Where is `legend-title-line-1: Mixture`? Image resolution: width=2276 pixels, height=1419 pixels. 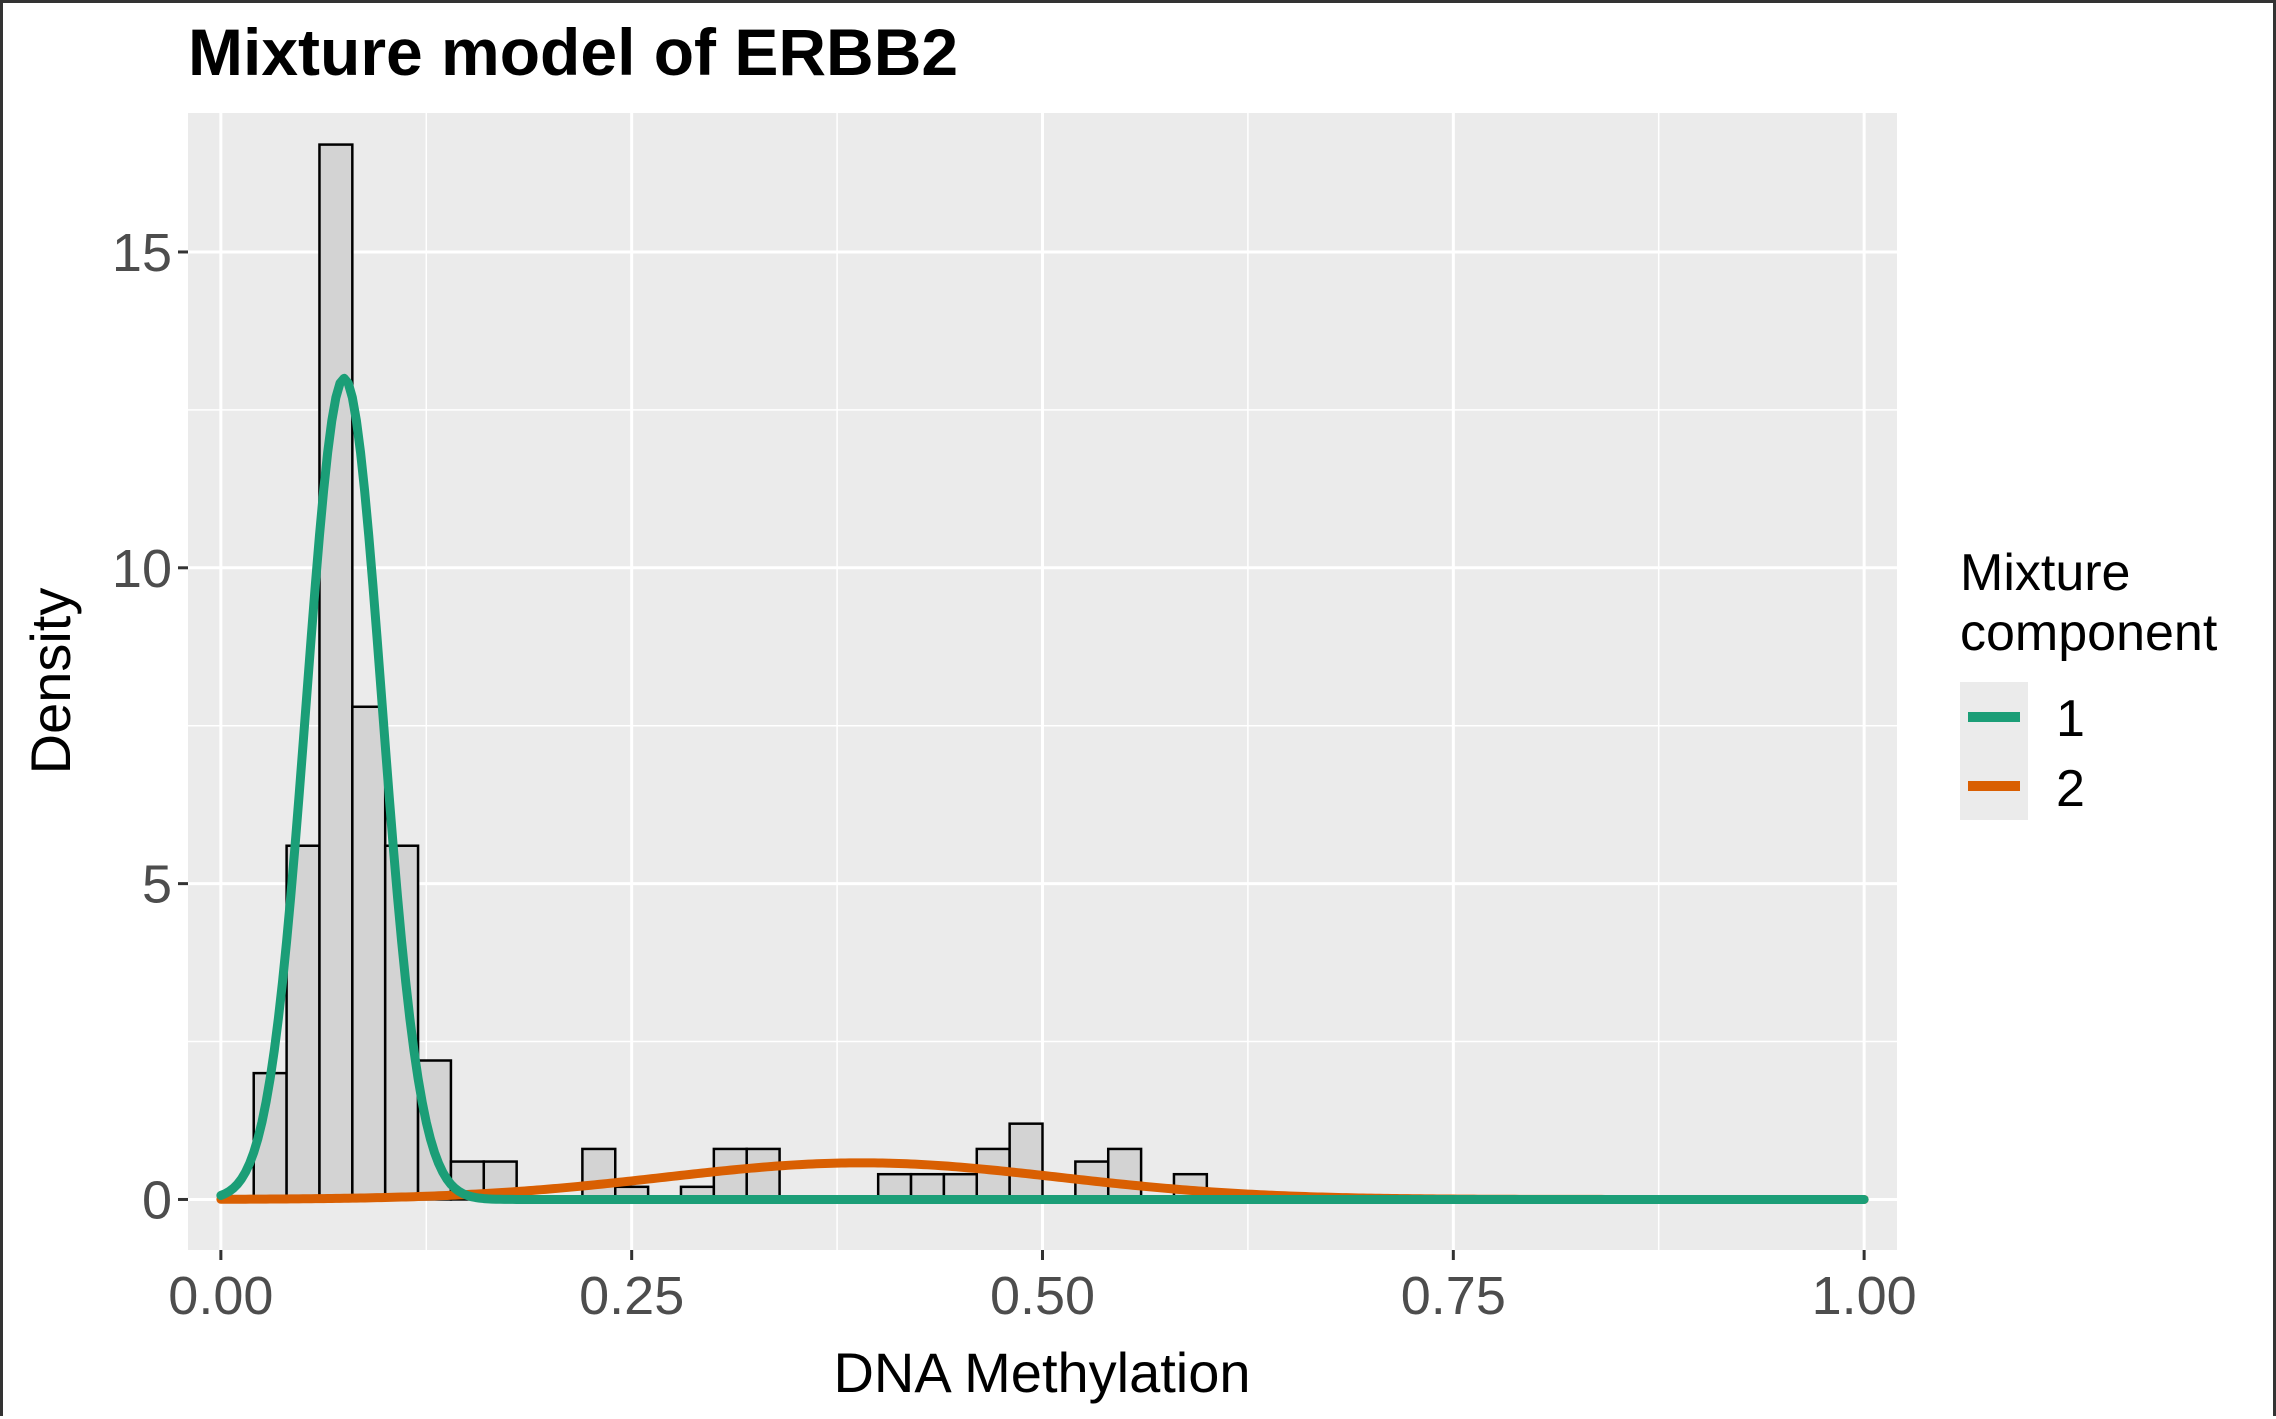 legend-title-line-1: Mixture is located at coordinates (2045, 573).